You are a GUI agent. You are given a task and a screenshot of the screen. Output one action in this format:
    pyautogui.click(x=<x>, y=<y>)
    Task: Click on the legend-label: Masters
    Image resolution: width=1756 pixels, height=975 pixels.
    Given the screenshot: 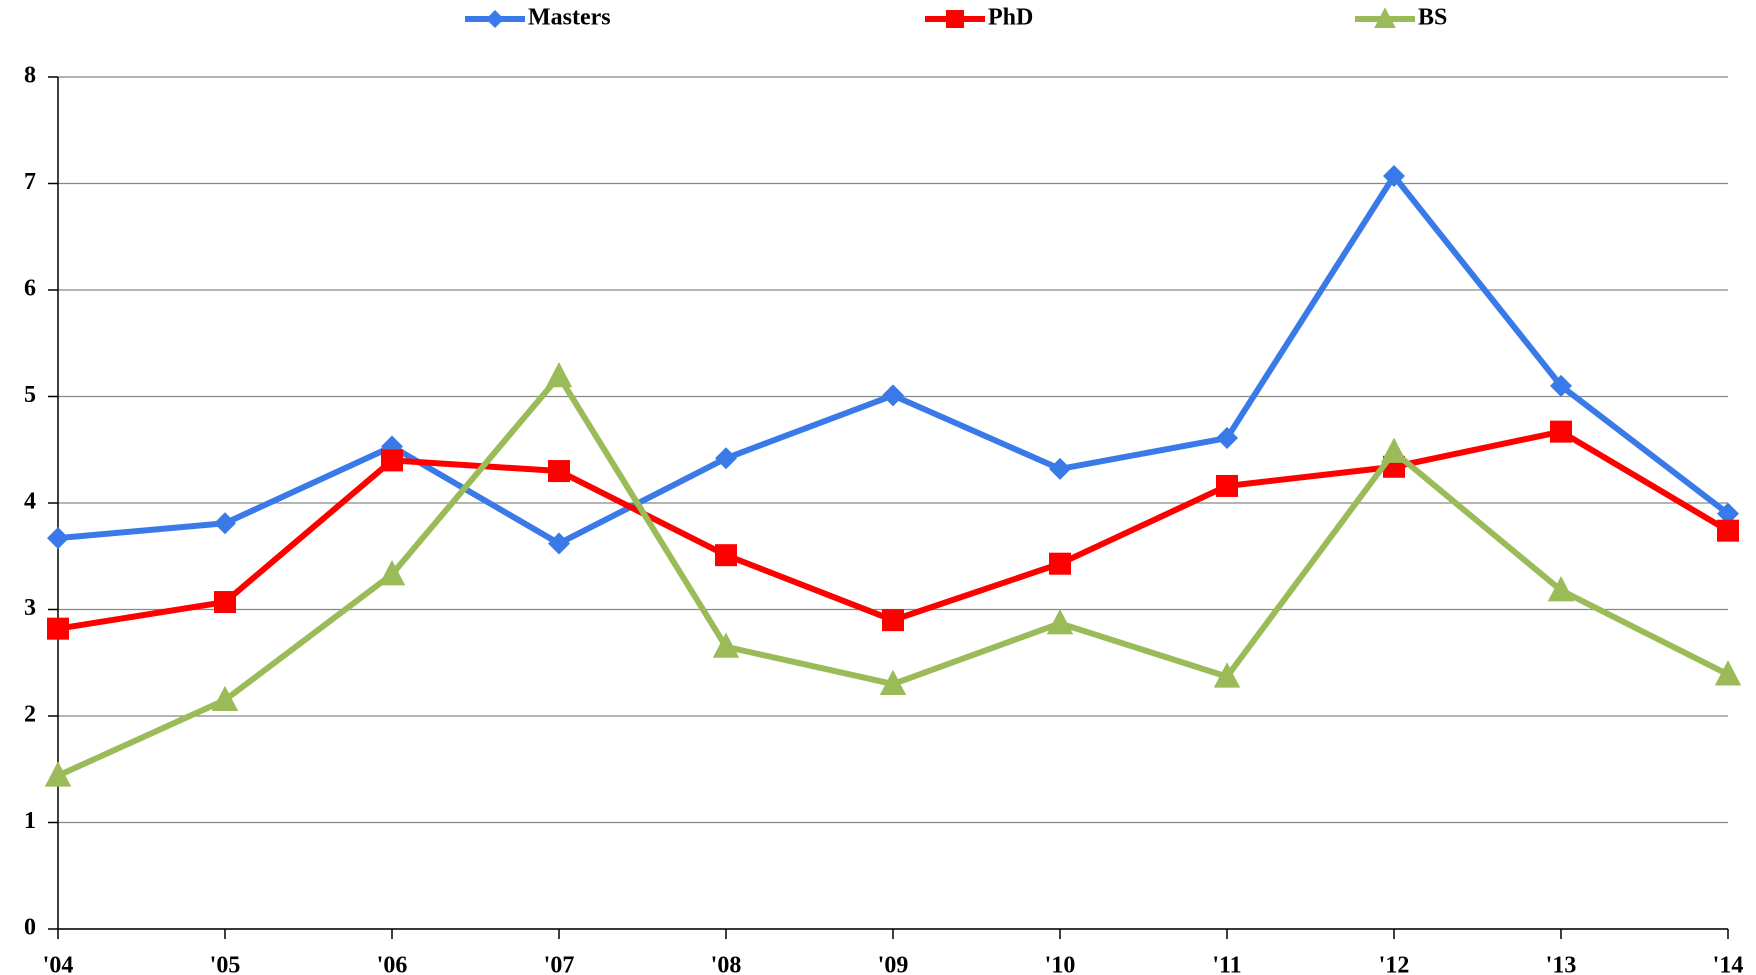 What is the action you would take?
    pyautogui.click(x=569, y=18)
    